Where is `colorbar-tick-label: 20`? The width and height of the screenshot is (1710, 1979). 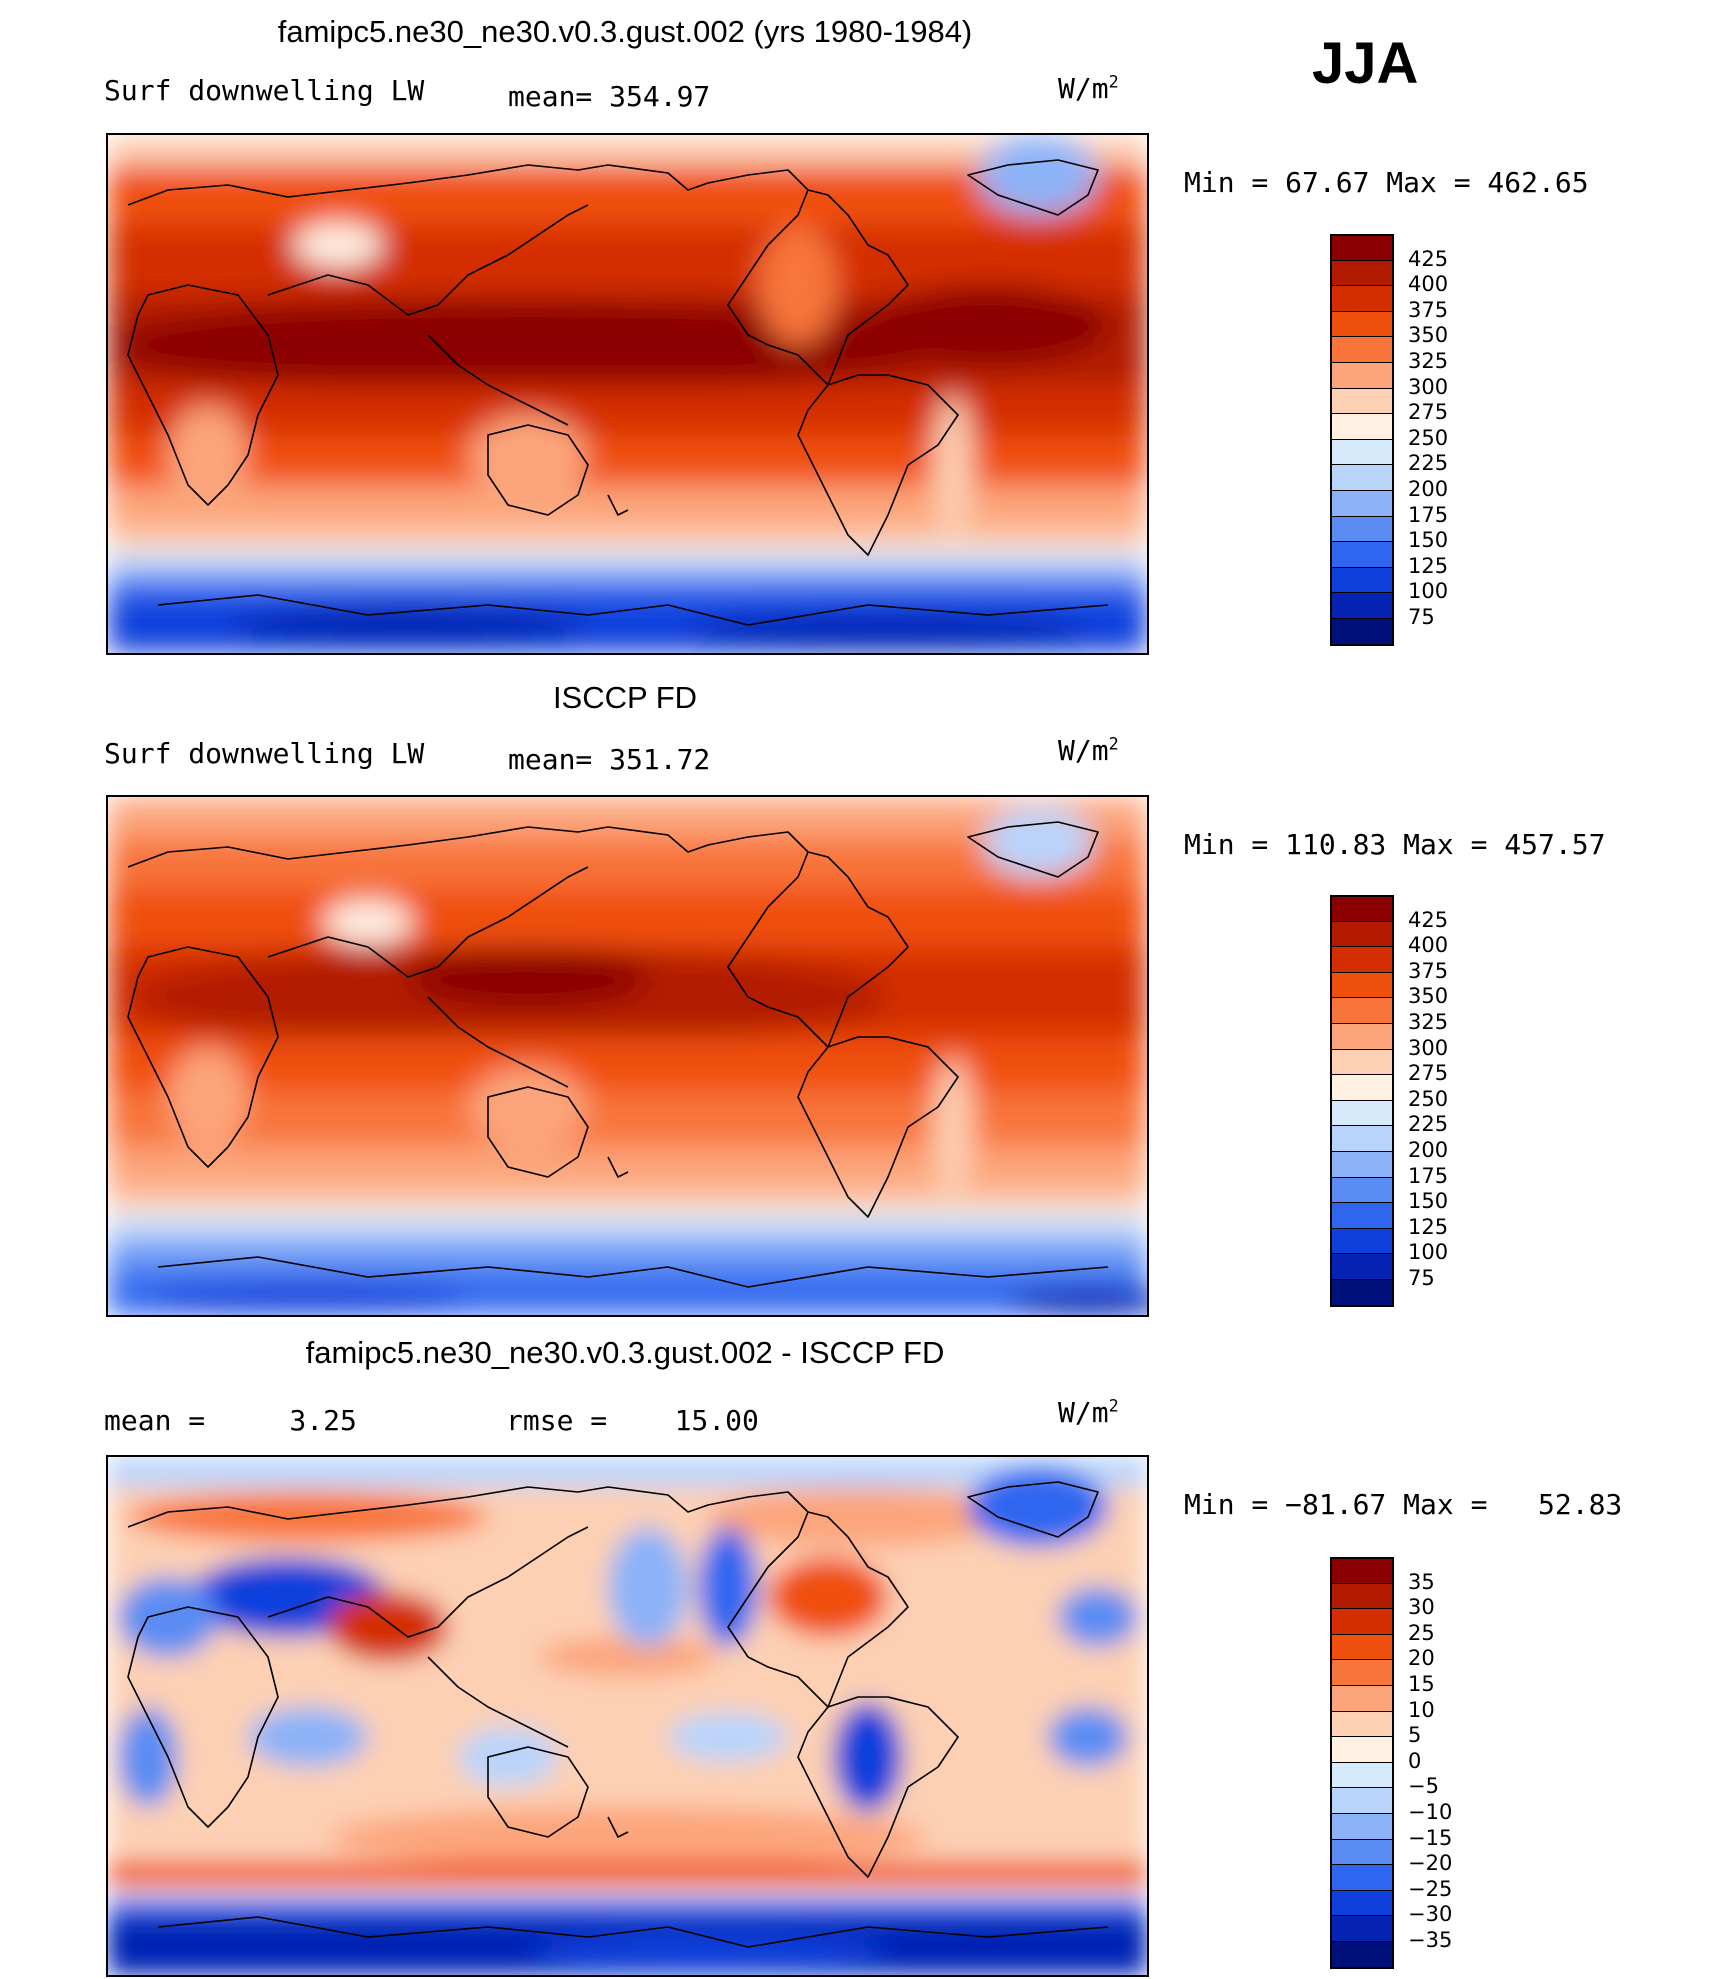
colorbar-tick-label: 20 is located at coordinates (1421, 1658).